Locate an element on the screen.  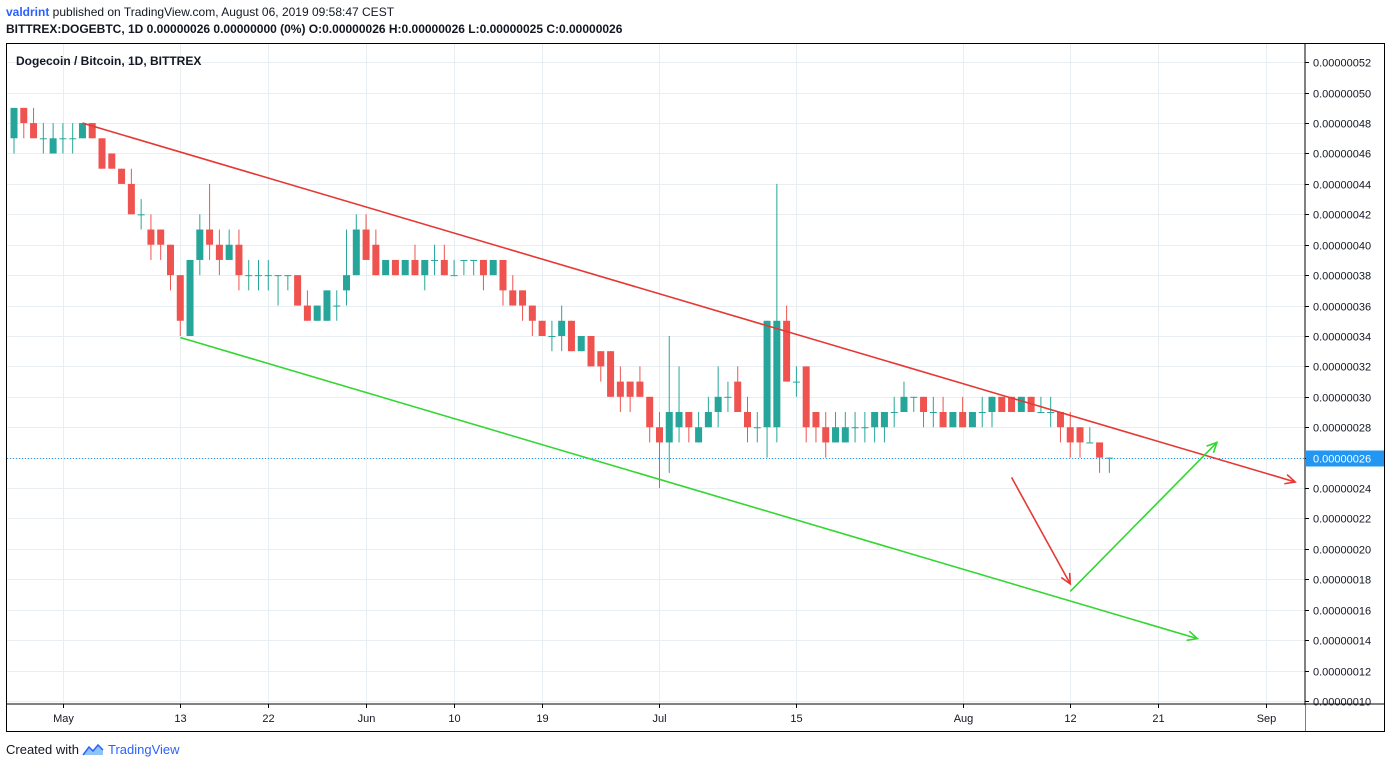
x-tick-label: 21 is located at coordinates (1158, 719).